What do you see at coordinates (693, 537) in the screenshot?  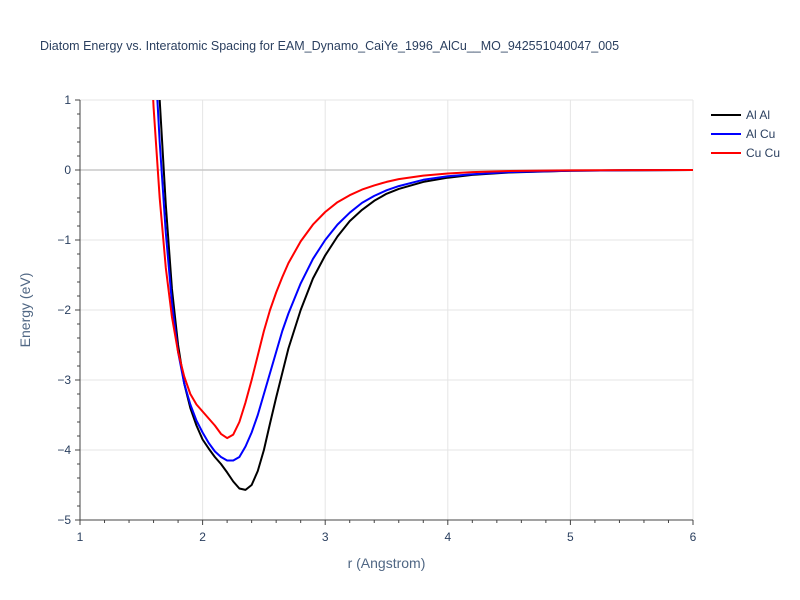 I see `x-tick-label: 6` at bounding box center [693, 537].